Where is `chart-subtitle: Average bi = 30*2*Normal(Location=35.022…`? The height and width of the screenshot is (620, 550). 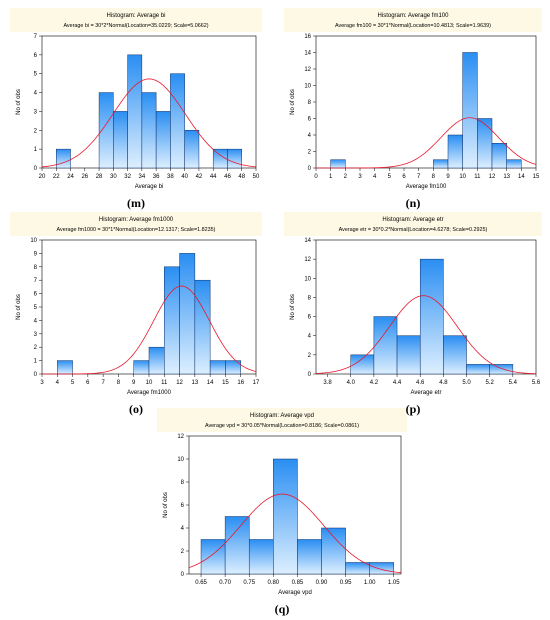 chart-subtitle: Average bi = 30*2*Normal(Location=35.022… is located at coordinates (135, 26).